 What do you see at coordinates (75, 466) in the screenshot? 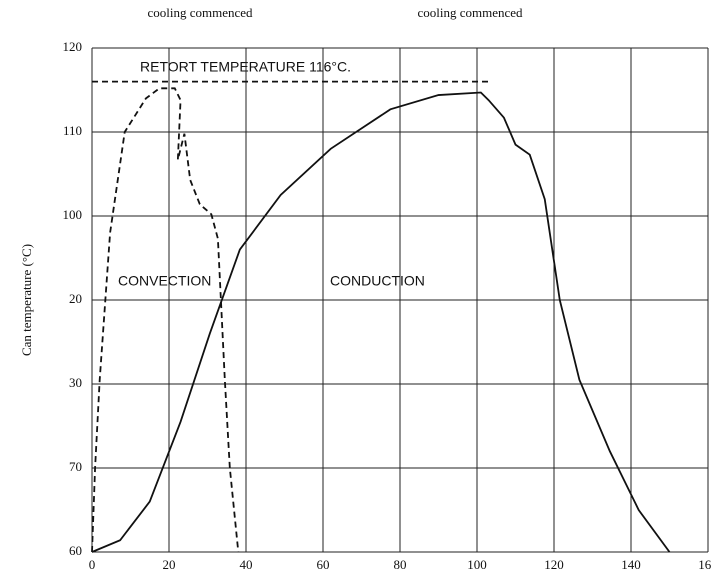
I see `y-tick-label: 70` at bounding box center [75, 466].